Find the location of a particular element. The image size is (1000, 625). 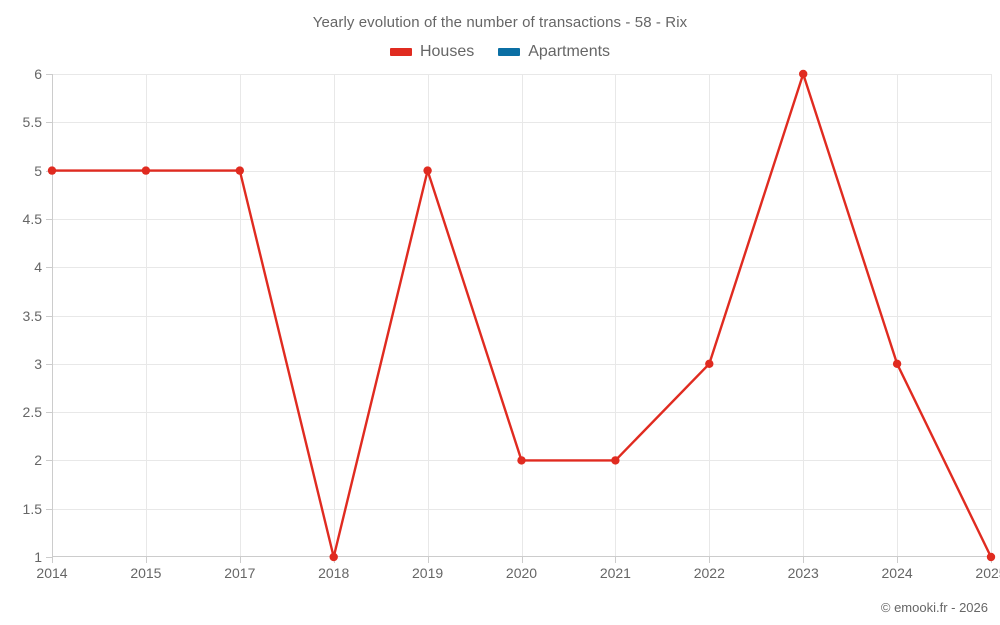

x-axis-tick-label: 2023 is located at coordinates (803, 573).